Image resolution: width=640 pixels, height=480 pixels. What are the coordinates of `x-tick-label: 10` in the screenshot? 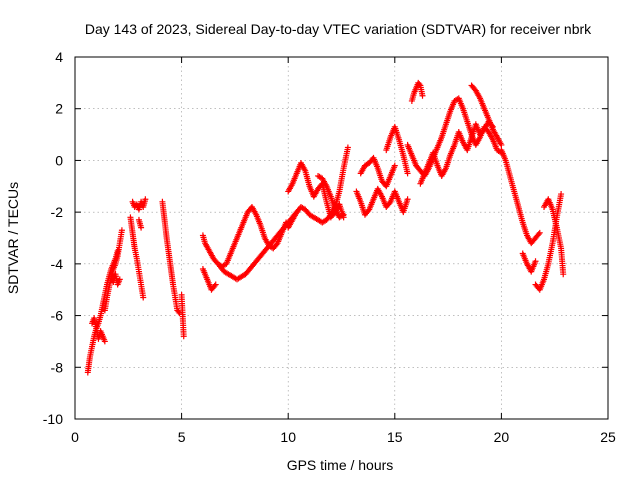 It's located at (288, 437).